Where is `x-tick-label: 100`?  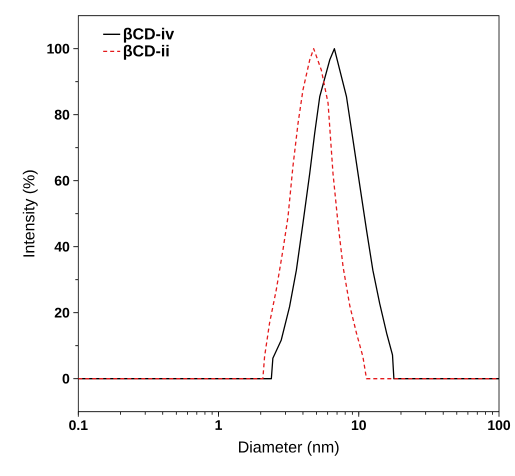
x-tick-label: 100 is located at coordinates (499, 425).